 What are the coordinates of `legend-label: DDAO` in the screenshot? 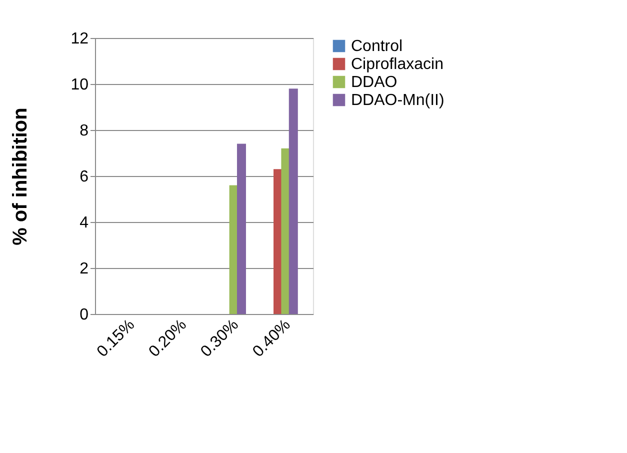 It's located at (374, 82).